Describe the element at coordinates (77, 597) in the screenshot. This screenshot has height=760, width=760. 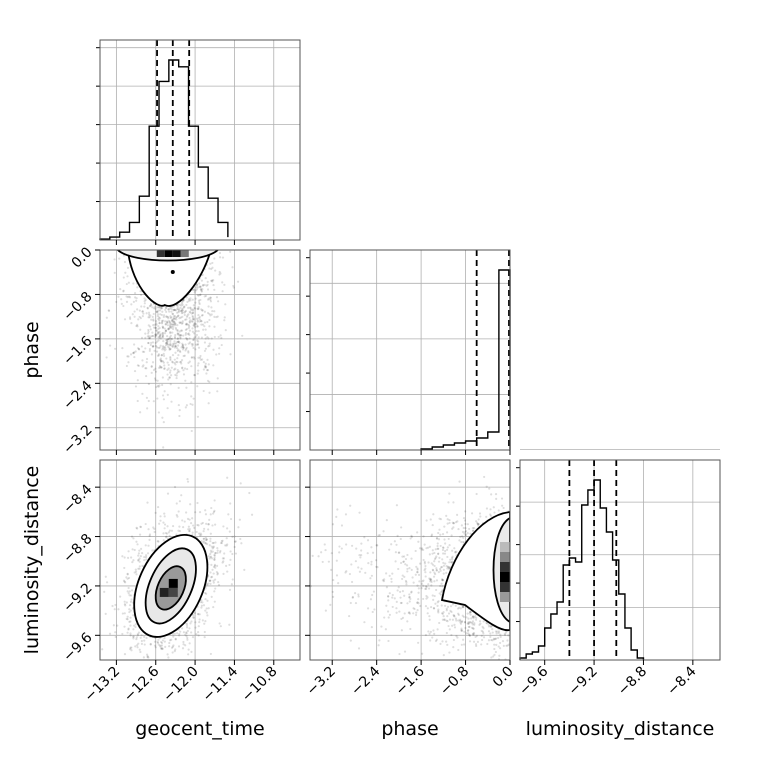
I see `scatter-luminosity-distance-geocent-time-yticklabel-1: −9.2` at that location.